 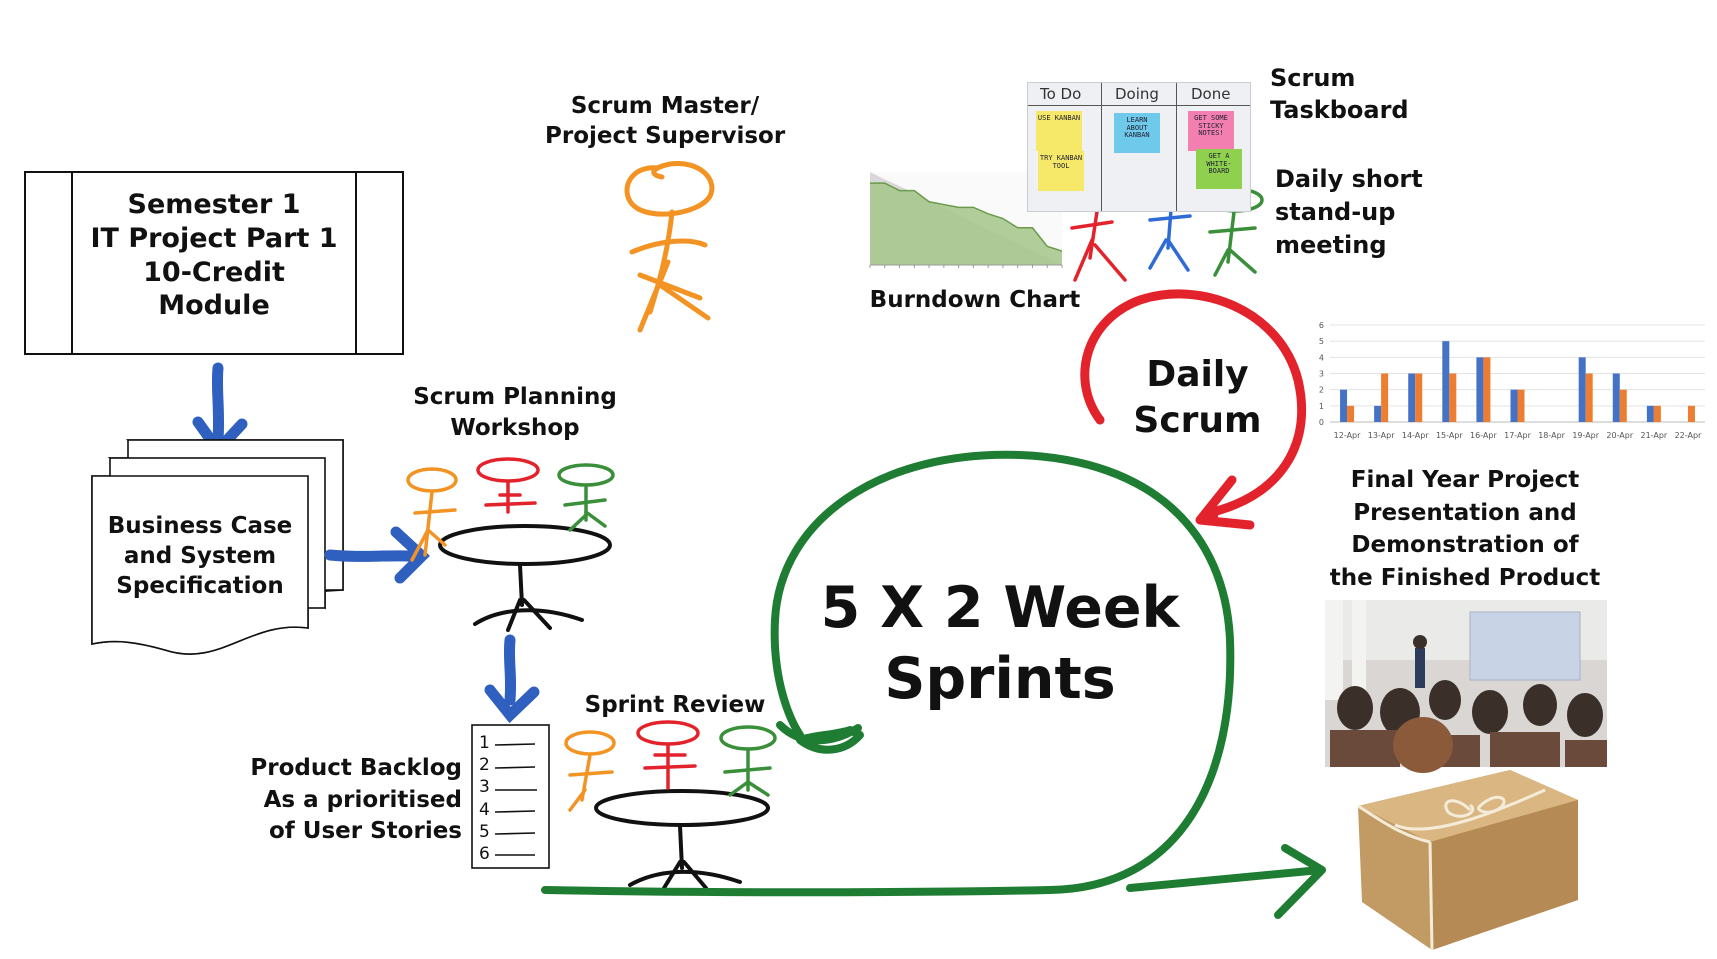 What do you see at coordinates (1137, 94) in the screenshot?
I see `taskboard-column-doing: Doing` at bounding box center [1137, 94].